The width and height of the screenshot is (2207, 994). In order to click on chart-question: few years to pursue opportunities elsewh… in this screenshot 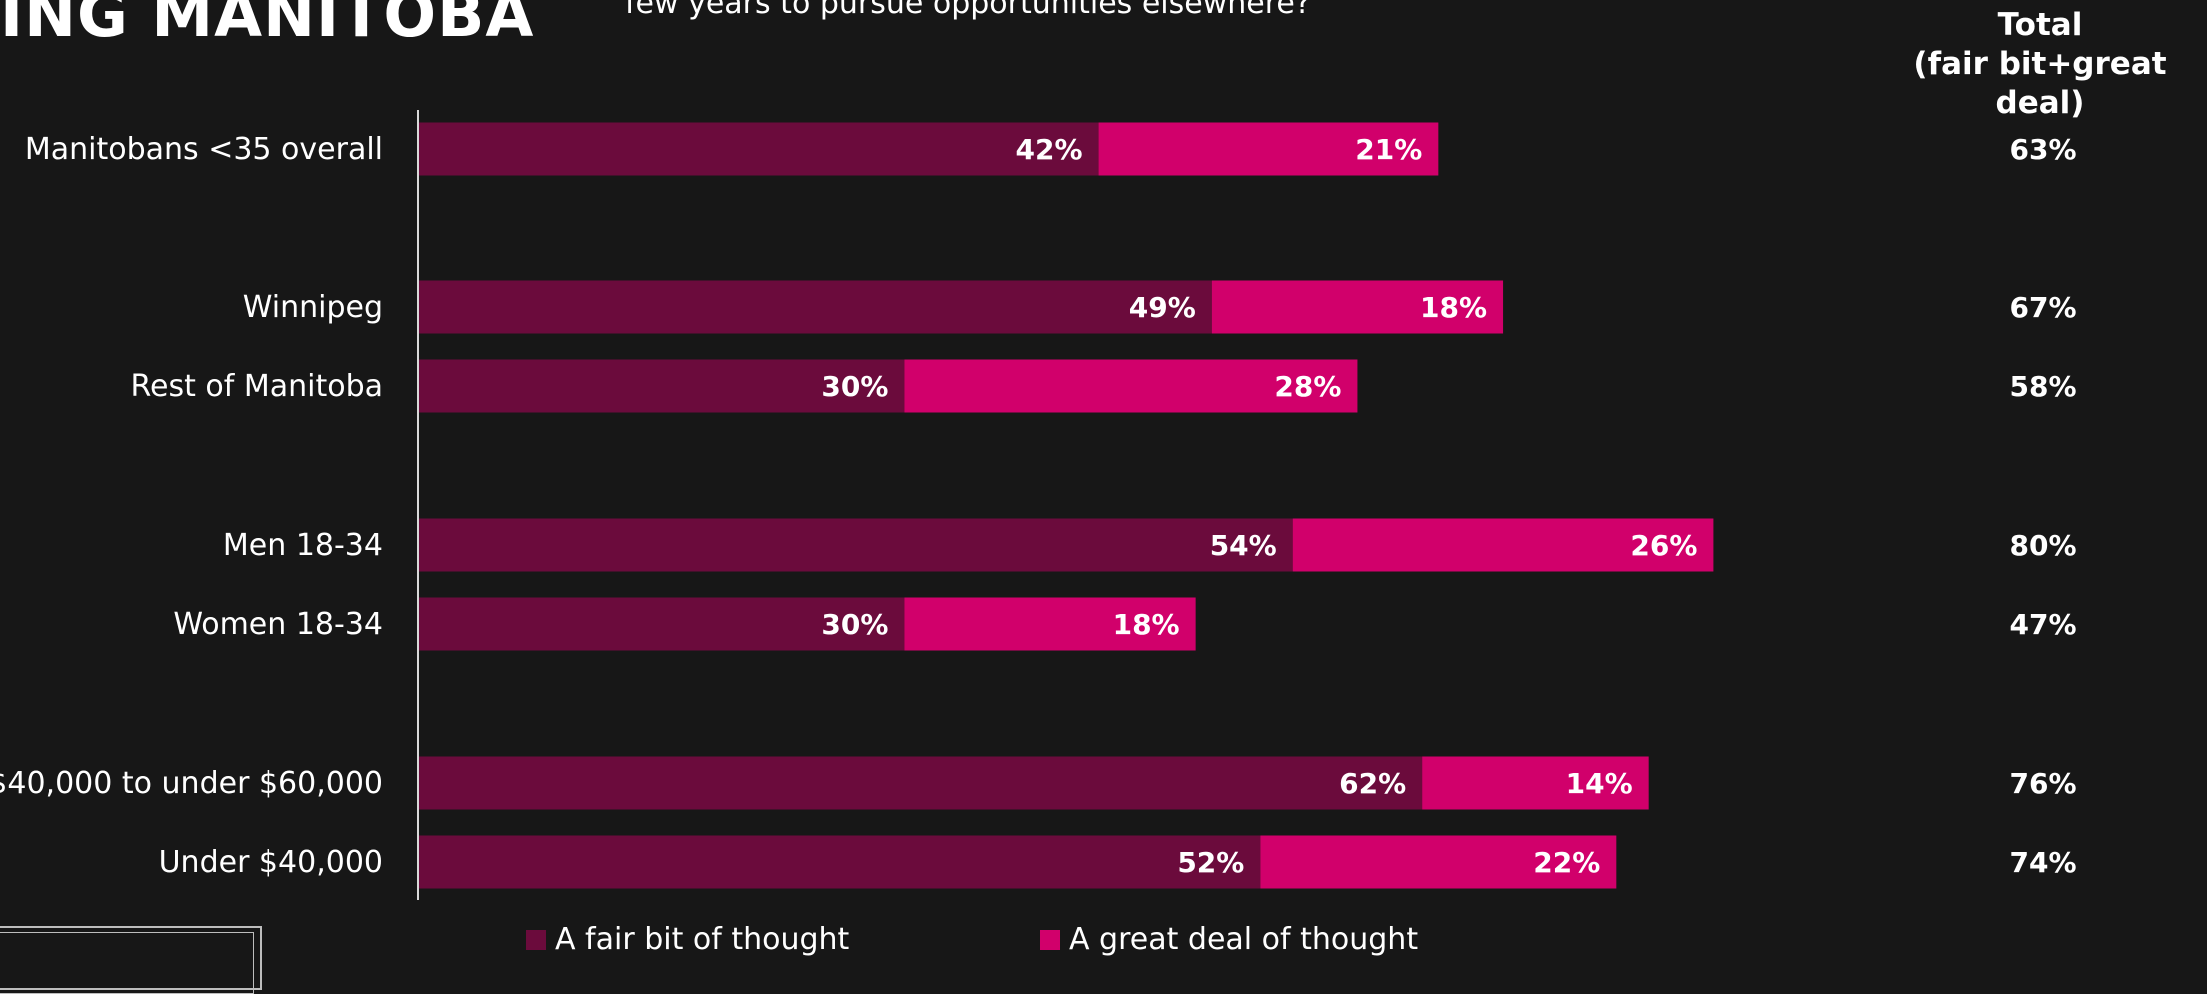, I will do `click(968, 10)`.